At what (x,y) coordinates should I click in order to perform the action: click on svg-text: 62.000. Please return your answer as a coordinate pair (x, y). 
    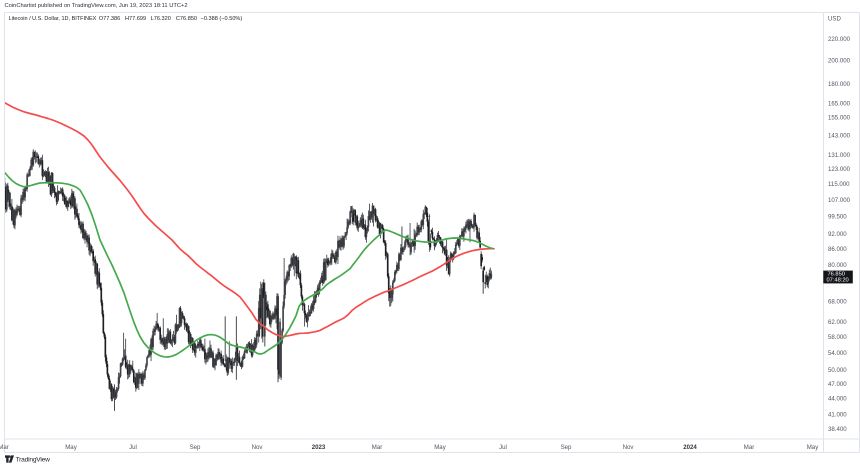
    Looking at the image, I should click on (837, 322).